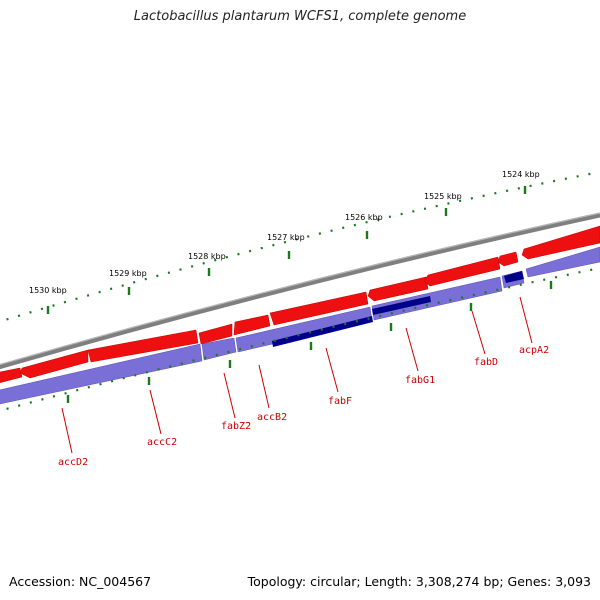 The height and width of the screenshot is (600, 600). Describe the element at coordinates (73, 462) in the screenshot. I see `gene-label-accD2: accD2` at that location.